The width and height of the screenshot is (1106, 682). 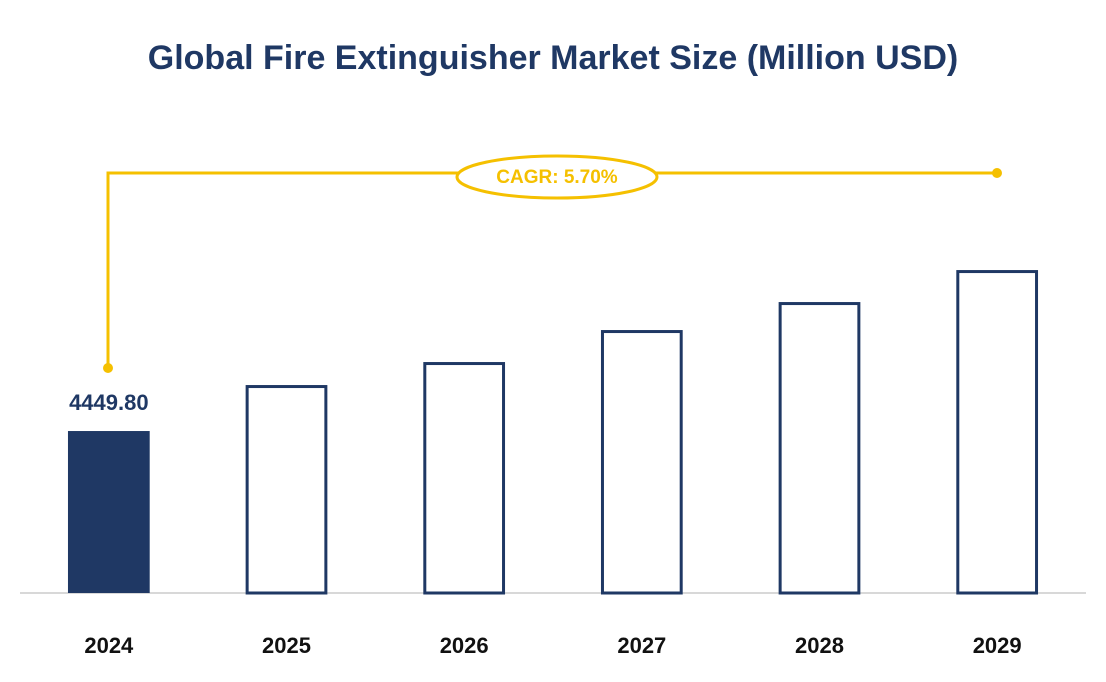 What do you see at coordinates (286, 645) in the screenshot?
I see `x-tick-label: 2025` at bounding box center [286, 645].